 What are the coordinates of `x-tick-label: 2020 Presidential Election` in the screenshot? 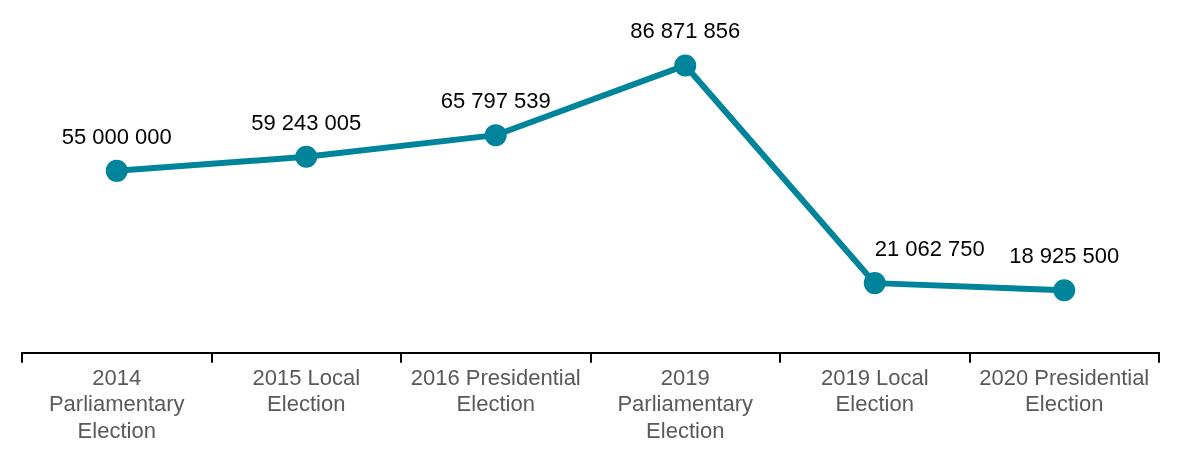 It's located at (1064, 391).